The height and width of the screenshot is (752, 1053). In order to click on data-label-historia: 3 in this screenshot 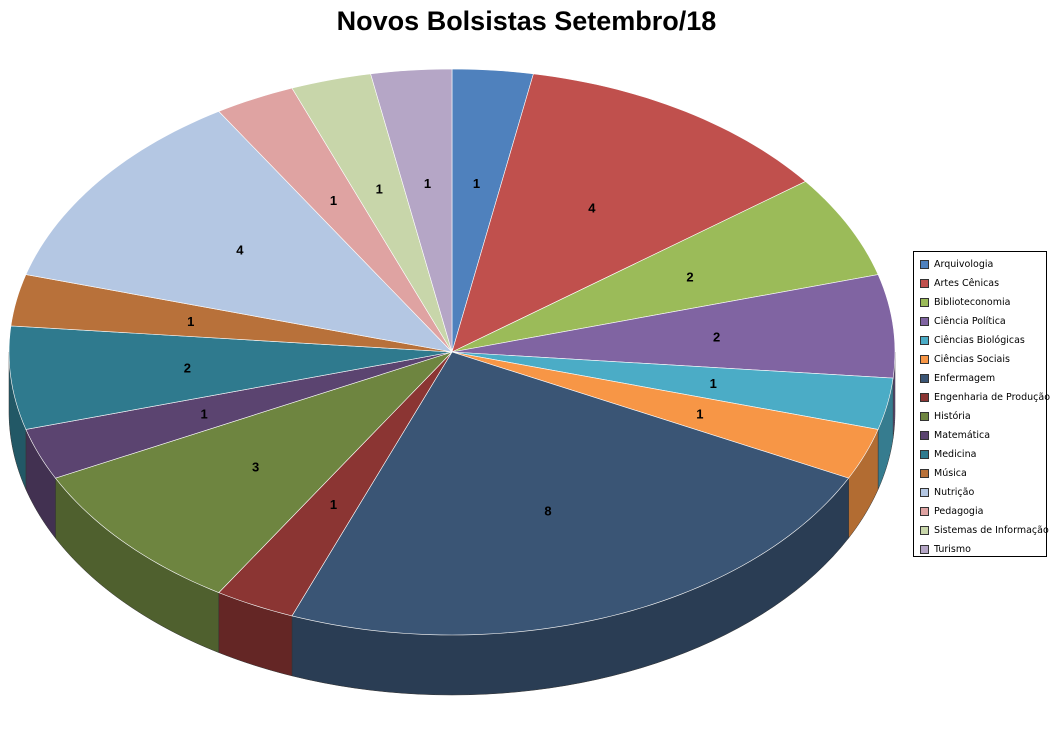, I will do `click(255, 466)`.